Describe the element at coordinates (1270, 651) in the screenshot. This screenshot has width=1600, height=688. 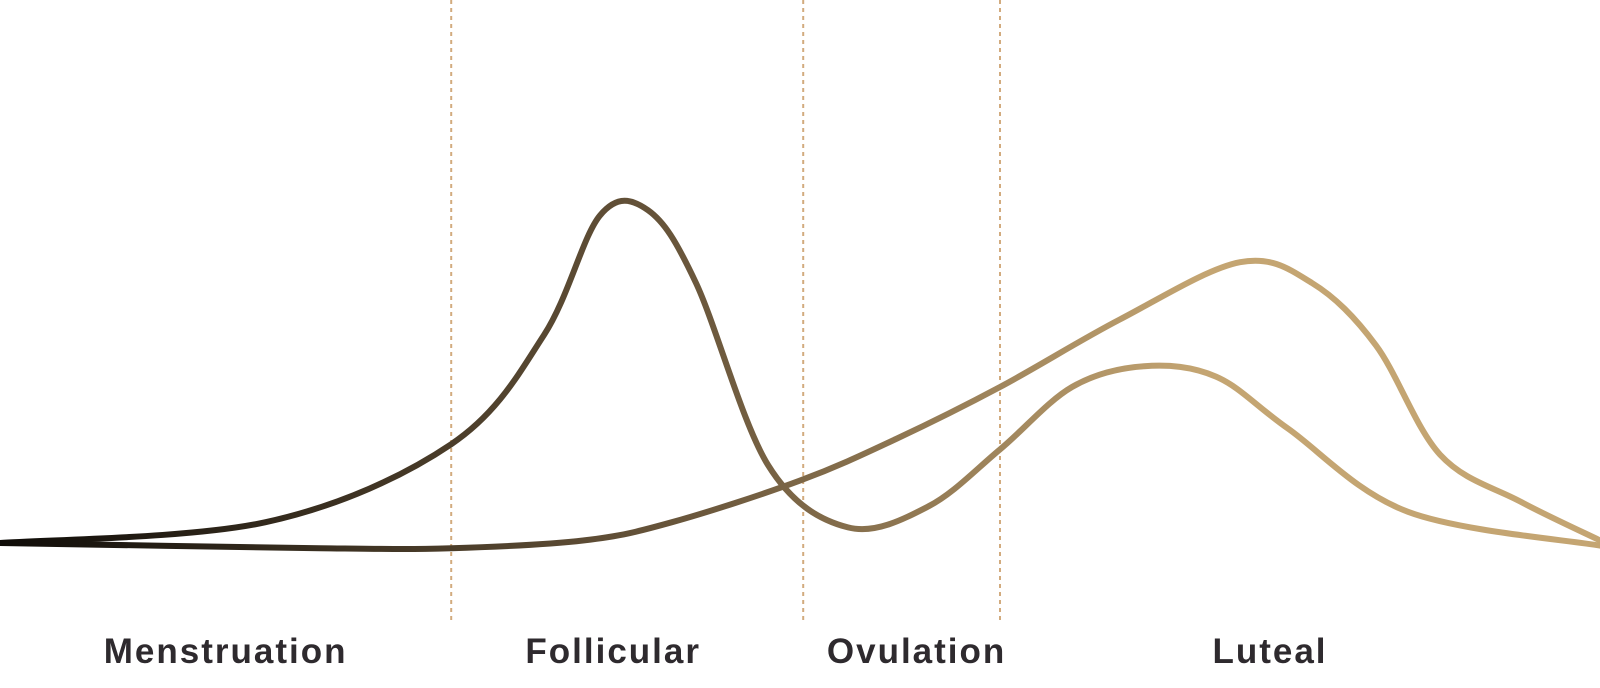
I see `phase-label-luteal: Luteal` at that location.